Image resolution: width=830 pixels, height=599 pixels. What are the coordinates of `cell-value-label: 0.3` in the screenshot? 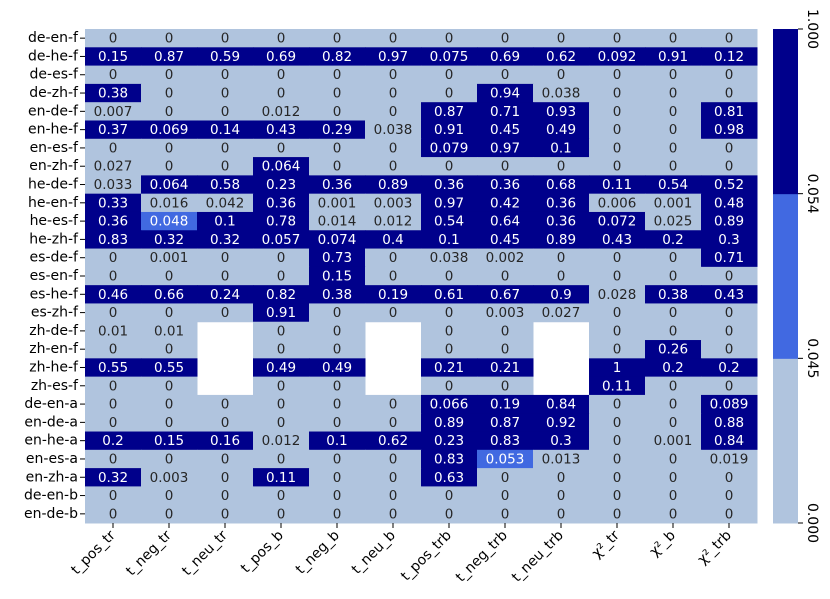 It's located at (560, 441).